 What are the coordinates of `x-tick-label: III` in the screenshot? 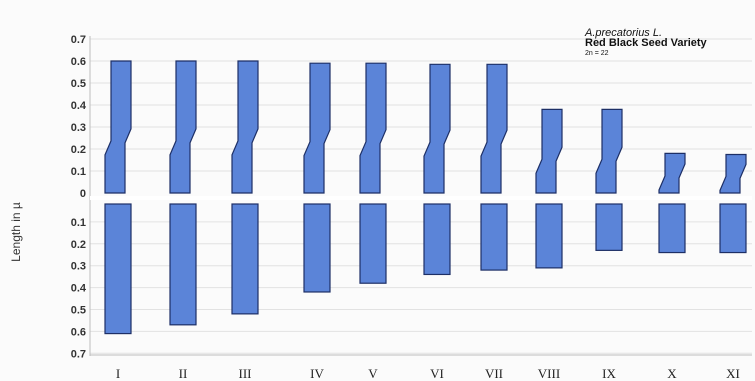 It's located at (245, 373).